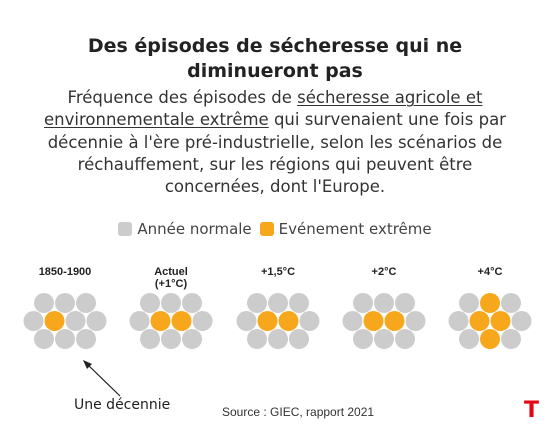  I want to click on legend: Année normale Evénement extrême, so click(275, 229).